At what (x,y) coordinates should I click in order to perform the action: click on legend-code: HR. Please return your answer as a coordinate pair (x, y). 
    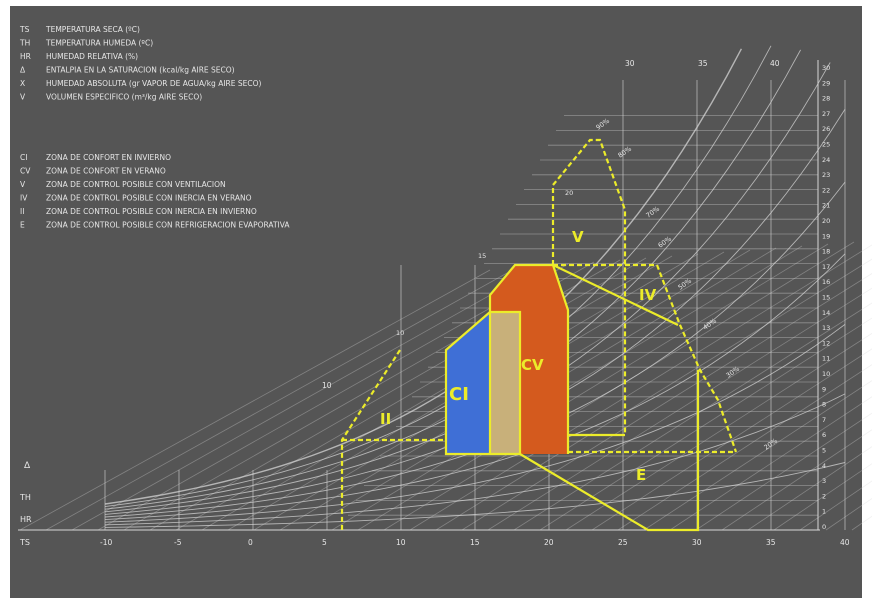
    Looking at the image, I should click on (25, 56).